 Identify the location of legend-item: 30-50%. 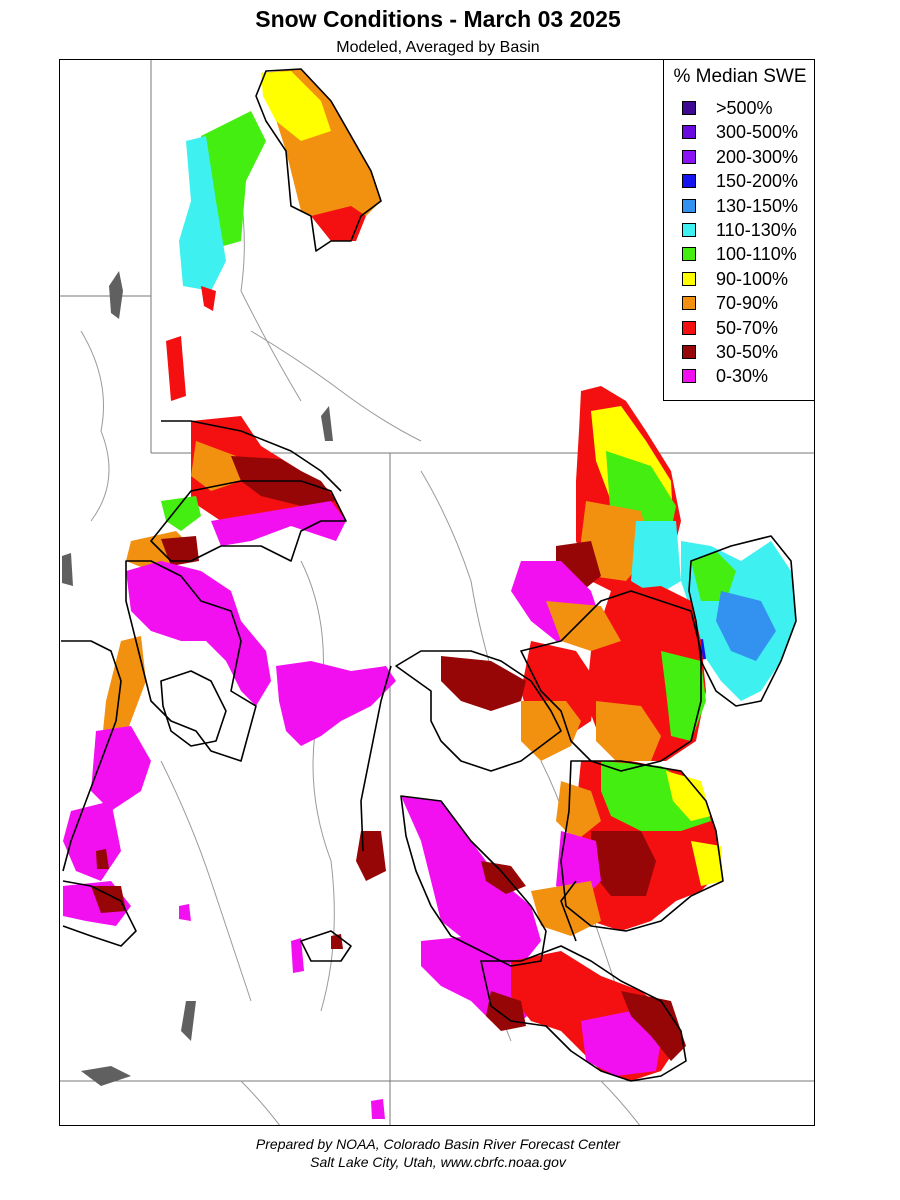
(747, 353).